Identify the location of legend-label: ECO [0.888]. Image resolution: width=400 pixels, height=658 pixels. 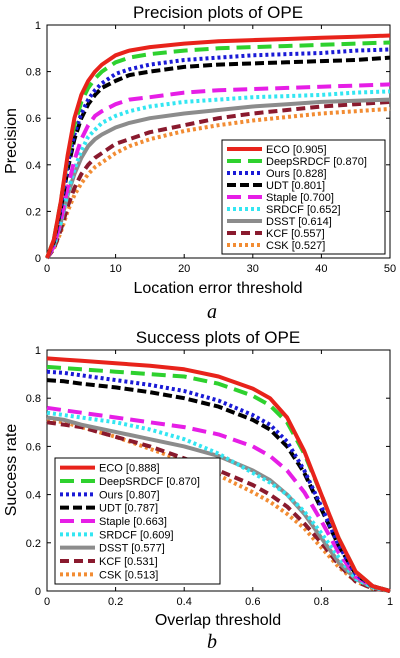
(129, 469).